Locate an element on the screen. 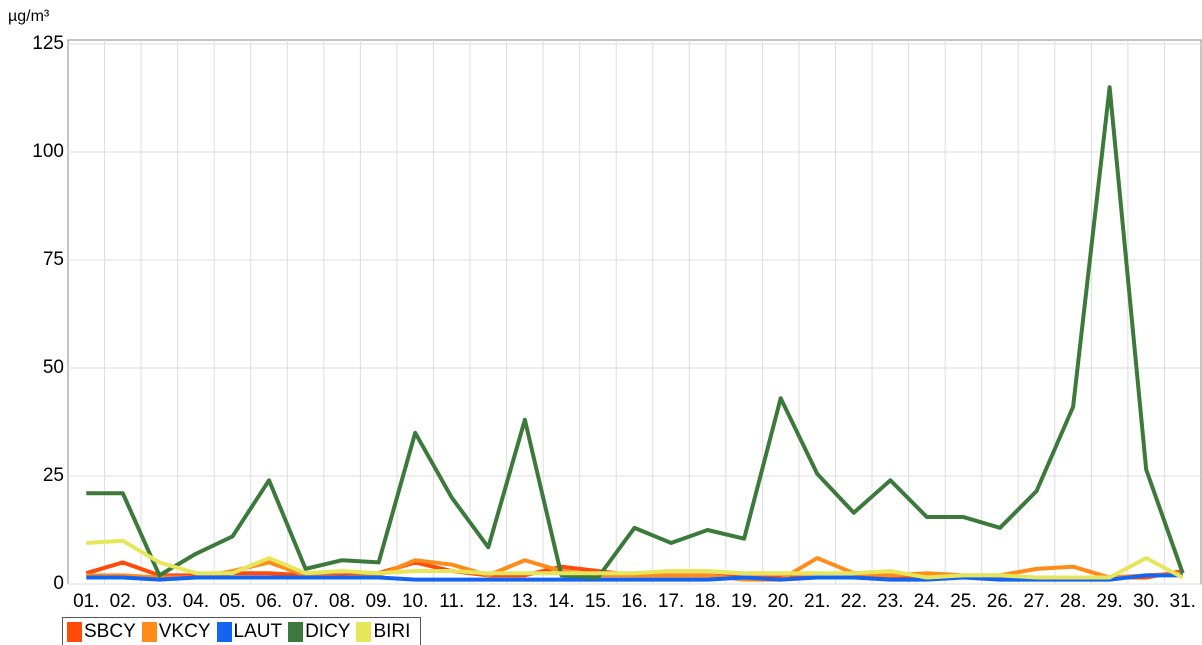  x-tick-label: 01. is located at coordinates (86, 601).